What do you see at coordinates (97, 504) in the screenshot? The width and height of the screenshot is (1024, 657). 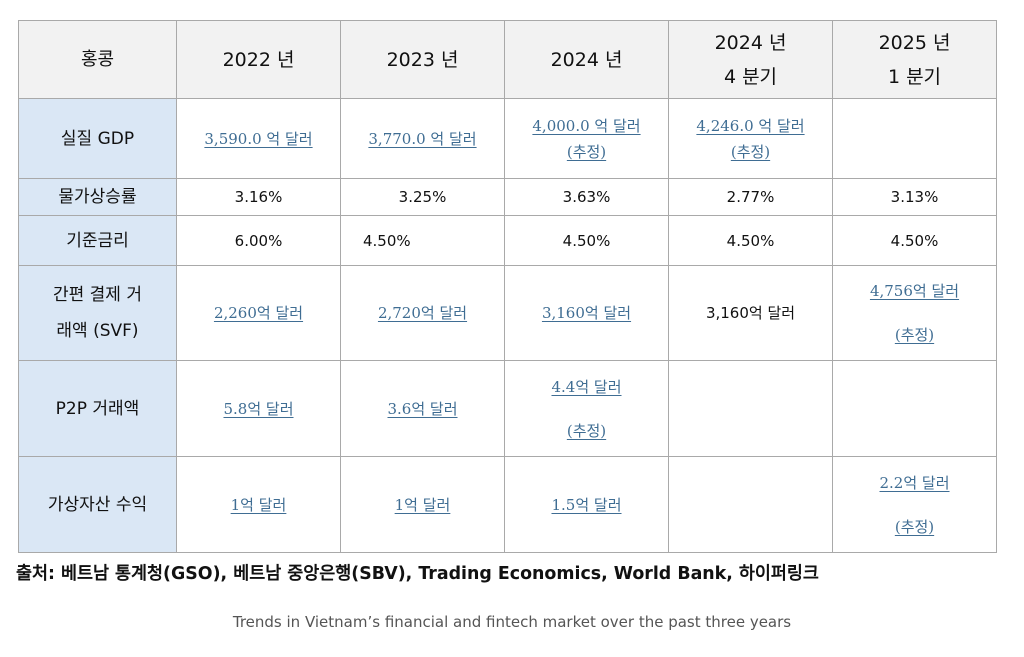 I see `row-label-crypto: 가상자산 수익` at bounding box center [97, 504].